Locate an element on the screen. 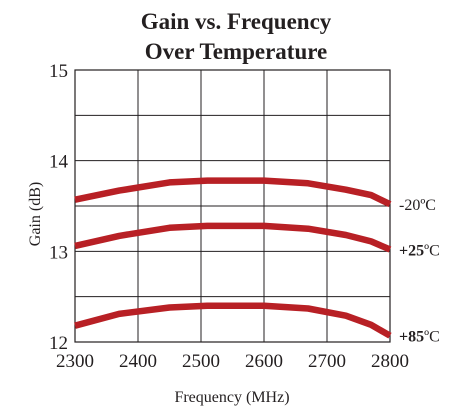 Image resolution: width=466 pixels, height=411 pixels. x-tick-label-2800: 2800 is located at coordinates (390, 361).